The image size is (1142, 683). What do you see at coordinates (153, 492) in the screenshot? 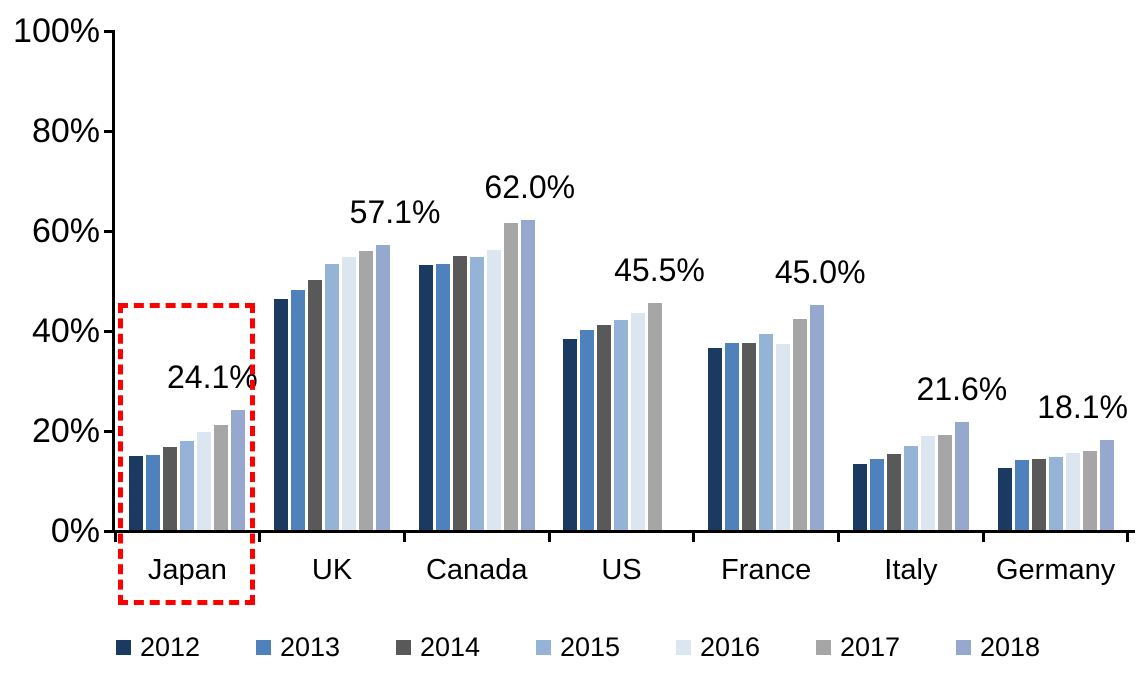
I see `bar-2013-japan` at bounding box center [153, 492].